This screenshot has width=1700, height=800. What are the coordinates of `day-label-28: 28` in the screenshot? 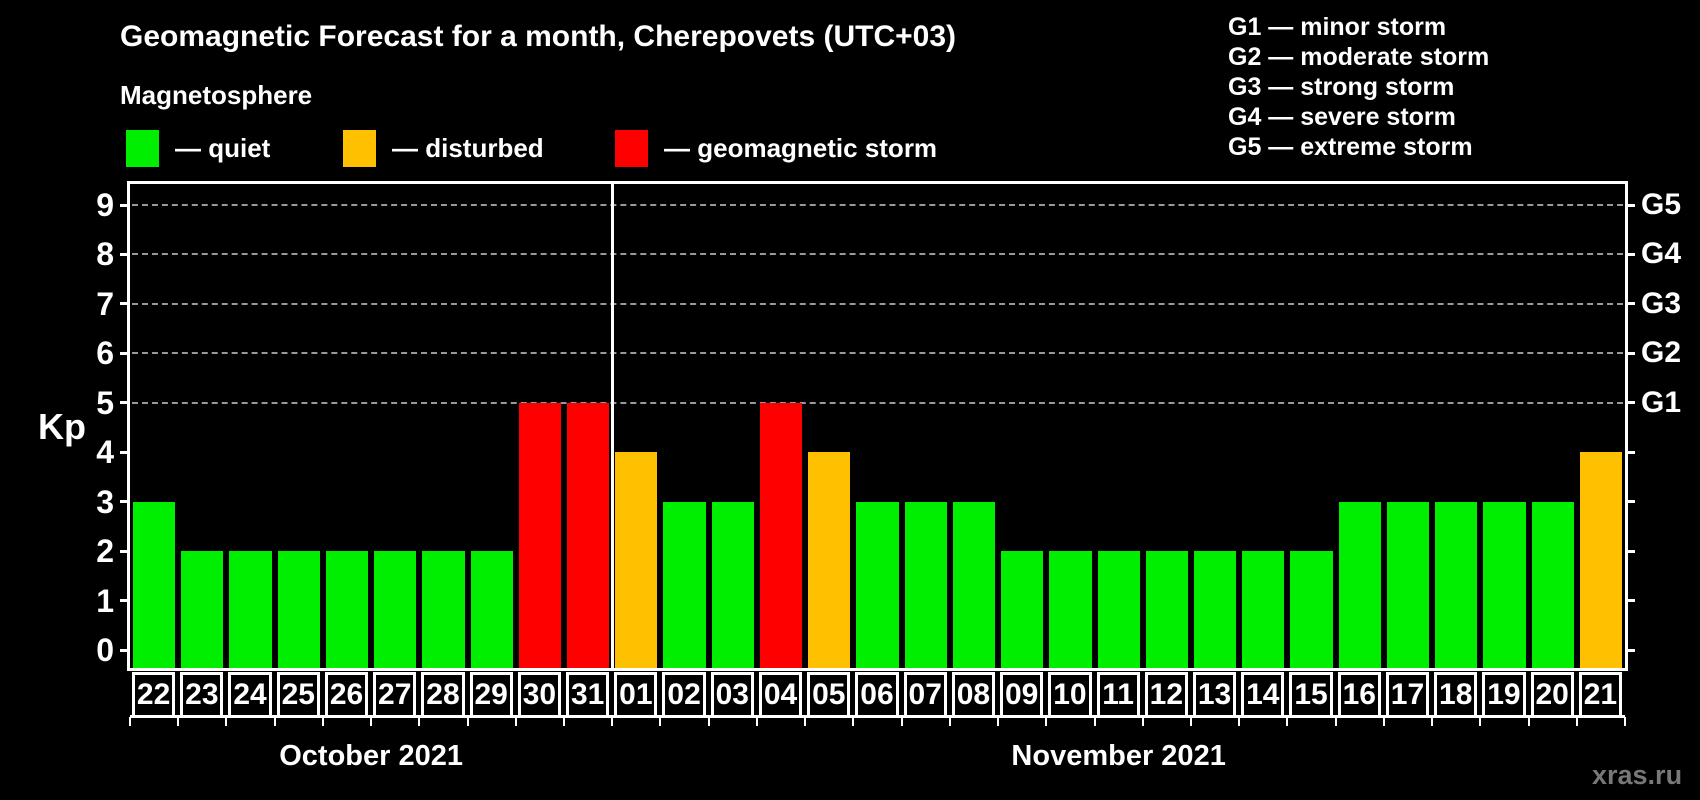 It's located at (443, 695).